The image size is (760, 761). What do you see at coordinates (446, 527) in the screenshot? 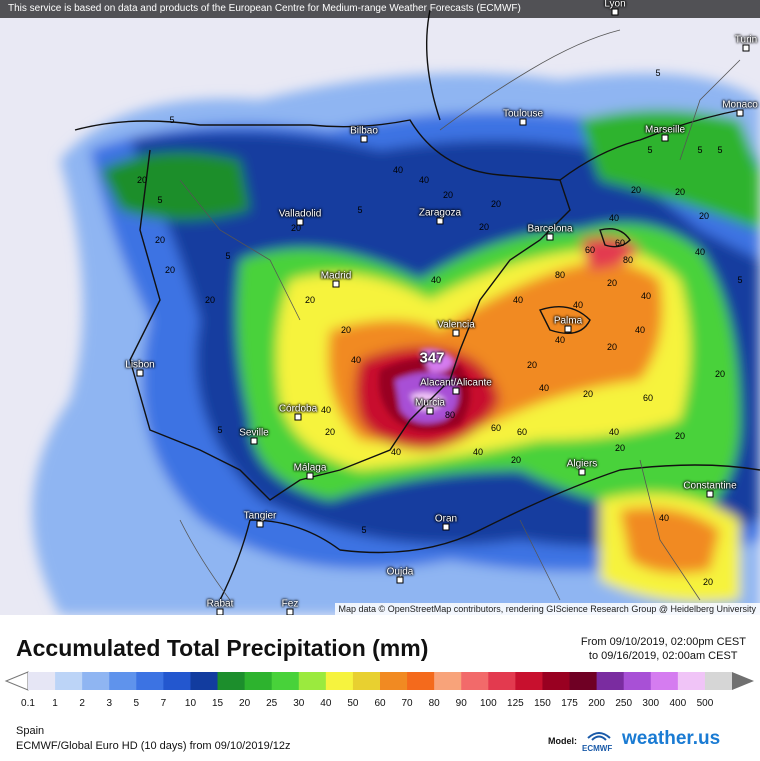
I see `city-marker-oran` at bounding box center [446, 527].